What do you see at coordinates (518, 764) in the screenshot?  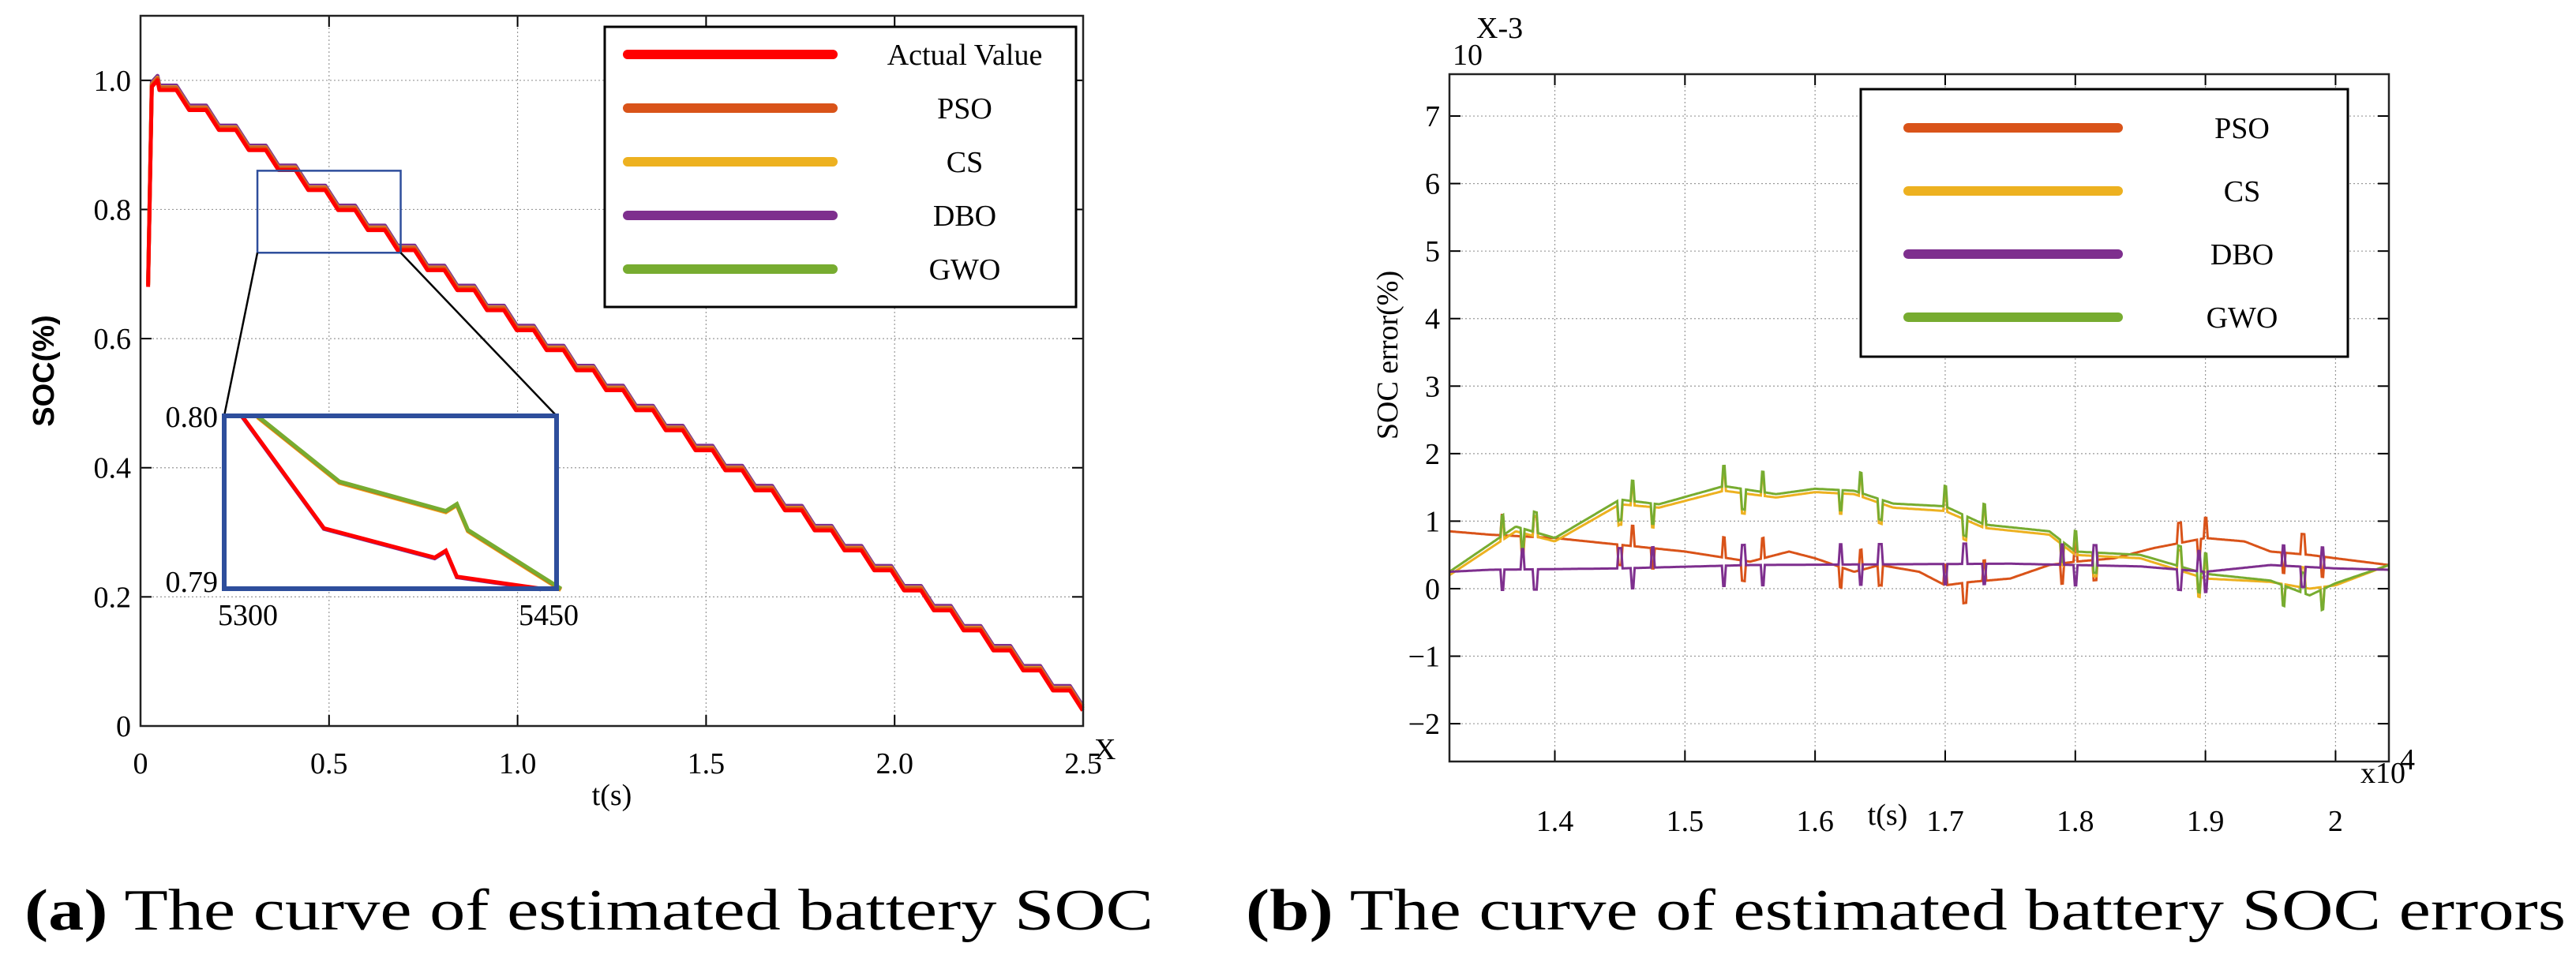 I see `x-tick-label: 1.0` at bounding box center [518, 764].